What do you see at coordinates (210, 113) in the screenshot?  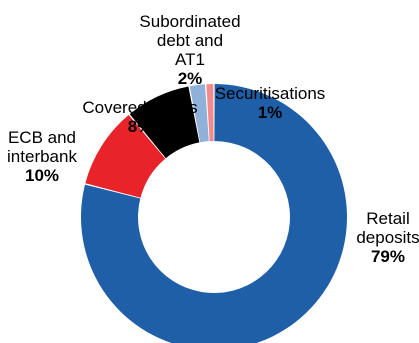 I see `donut-slice-securitisations` at bounding box center [210, 113].